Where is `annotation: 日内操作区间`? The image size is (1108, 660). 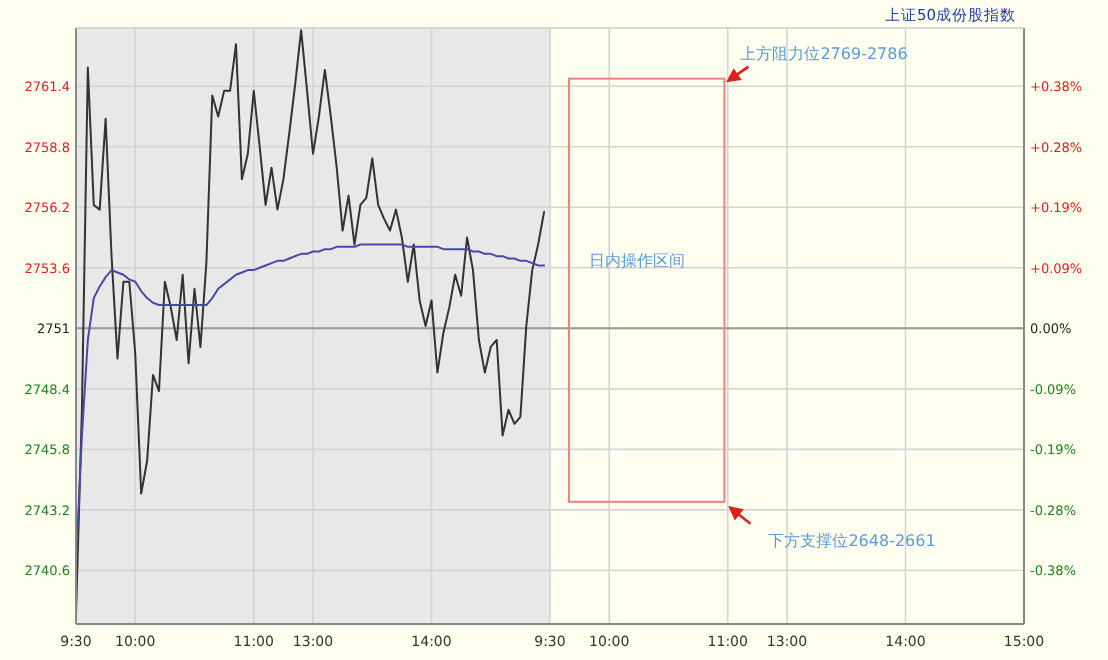 annotation: 日内操作区间 is located at coordinates (636, 261).